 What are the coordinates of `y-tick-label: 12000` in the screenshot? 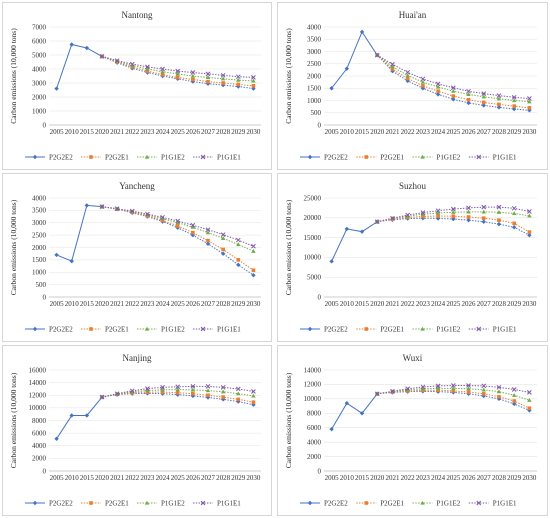 It's located at (313, 385).